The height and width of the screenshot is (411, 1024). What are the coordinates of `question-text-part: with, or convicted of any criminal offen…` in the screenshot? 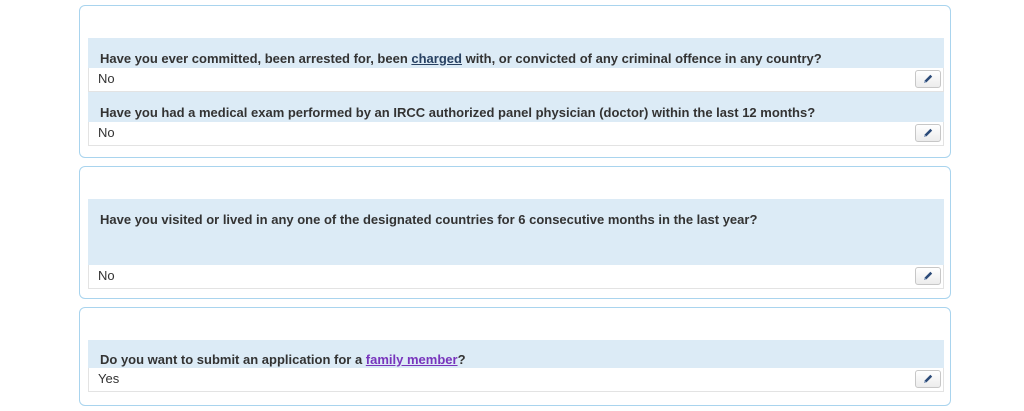 It's located at (641, 58).